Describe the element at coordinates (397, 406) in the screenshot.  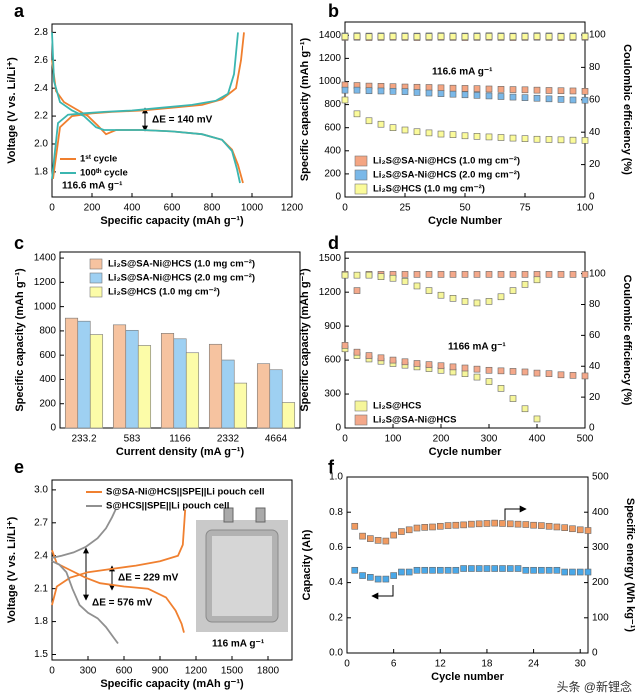
I see `legend-label: Li₂S@HCS` at that location.